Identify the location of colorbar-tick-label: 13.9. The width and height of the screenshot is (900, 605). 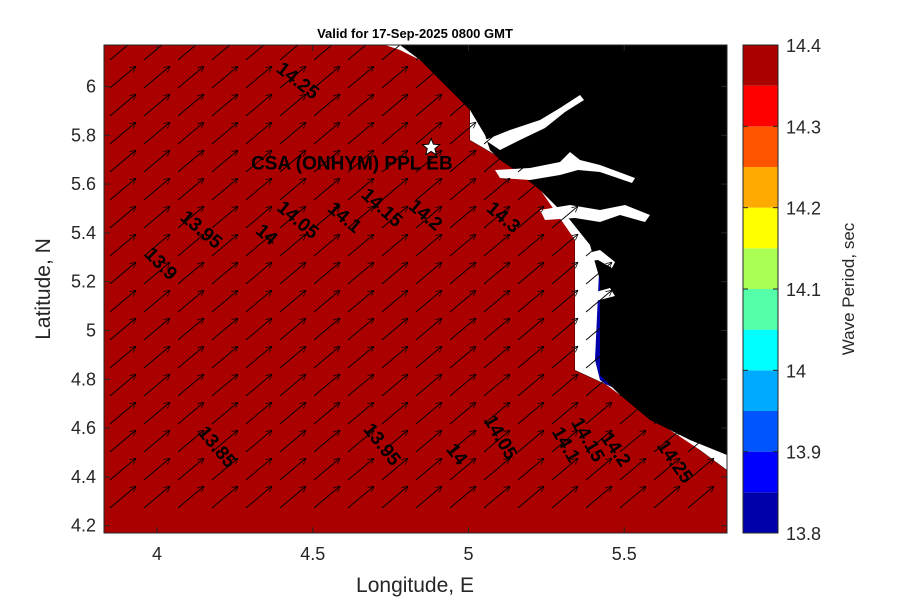
(803, 453).